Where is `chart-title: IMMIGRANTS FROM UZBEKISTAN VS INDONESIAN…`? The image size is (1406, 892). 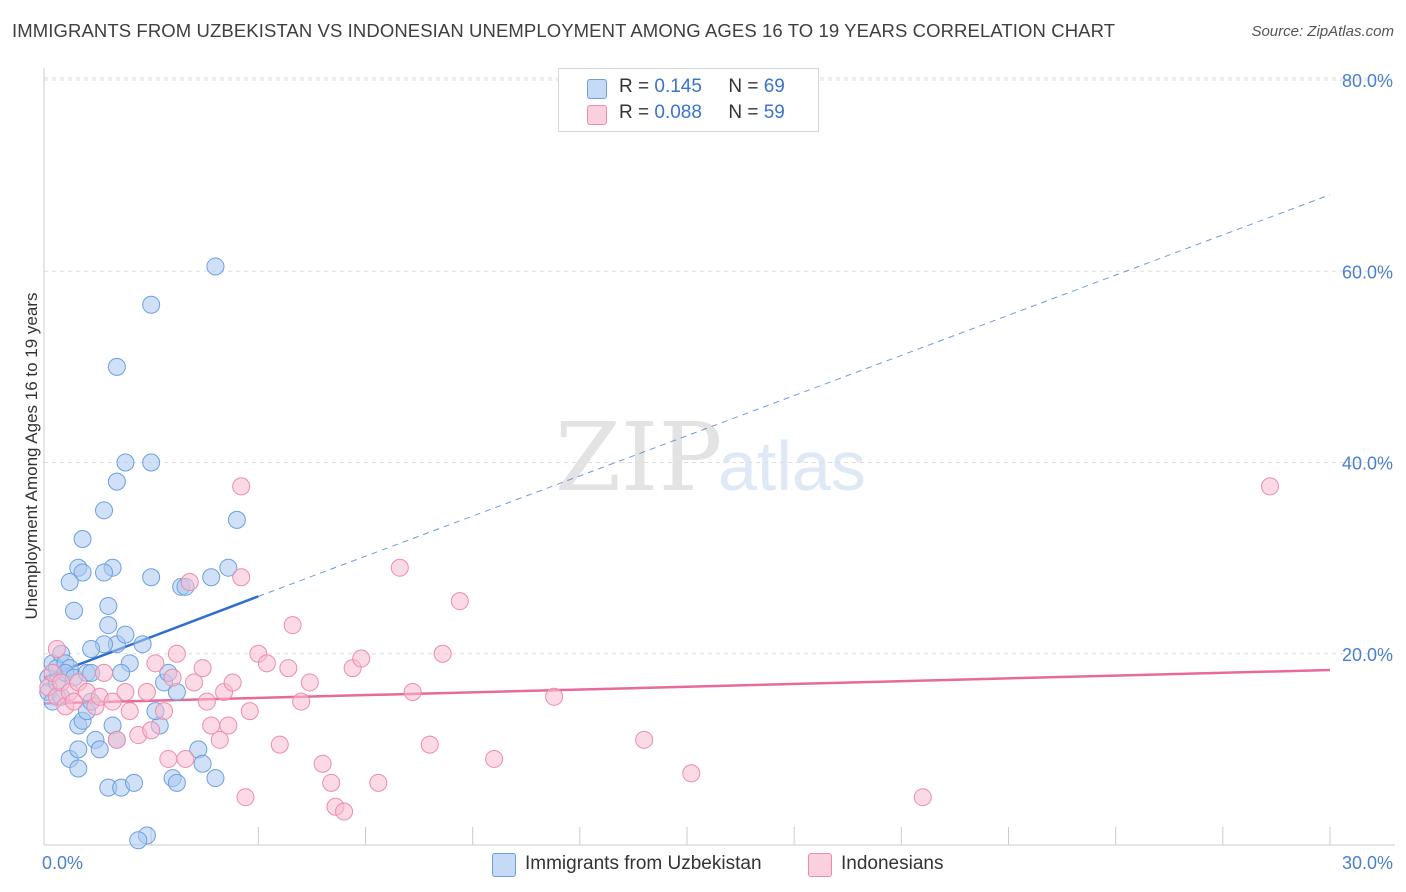
chart-title: IMMIGRANTS FROM UZBEKISTAN VS INDONESIAN… is located at coordinates (564, 30).